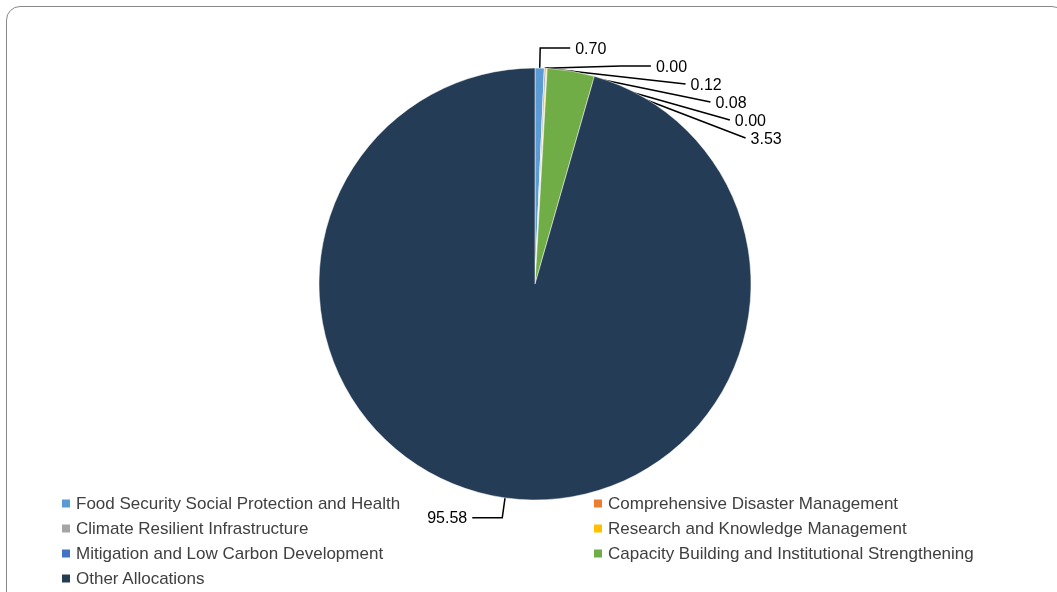  I want to click on data-label: 0.70, so click(591, 48).